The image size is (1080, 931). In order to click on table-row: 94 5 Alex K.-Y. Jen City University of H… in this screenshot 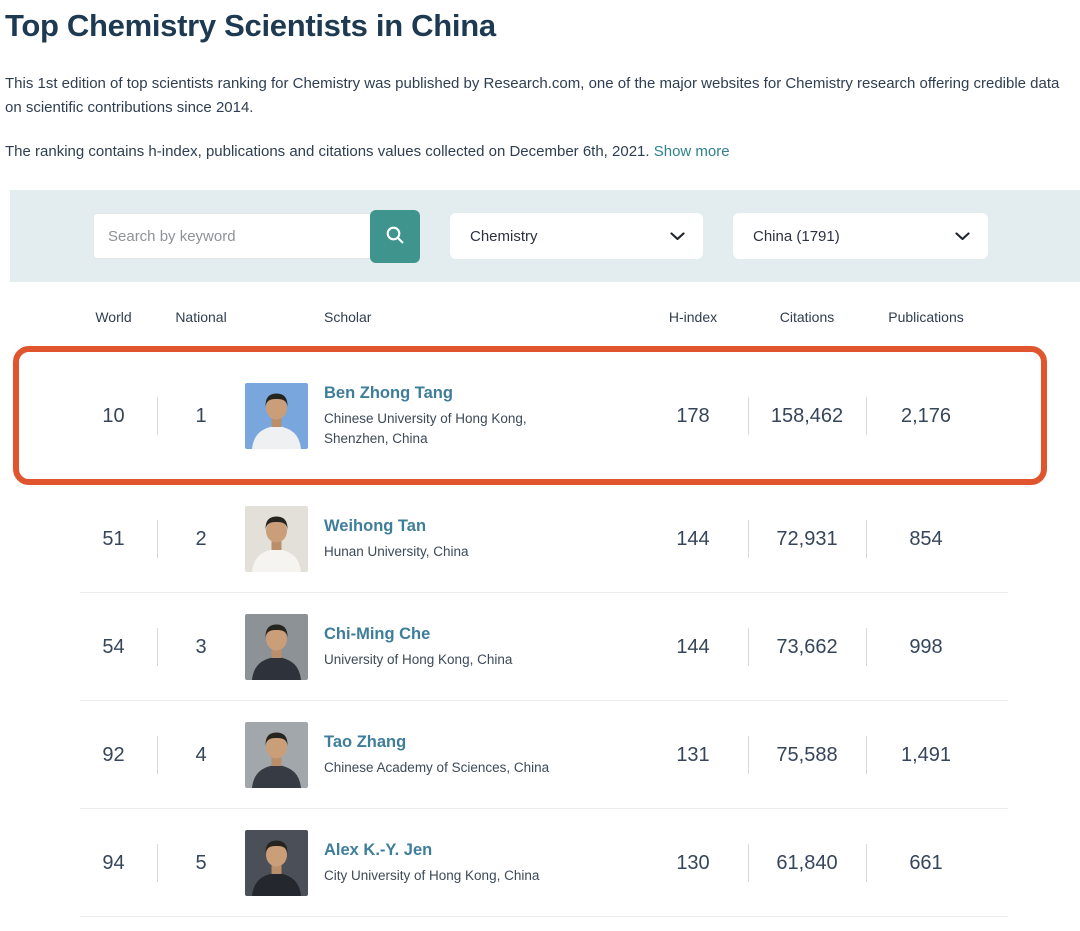, I will do `click(545, 863)`.